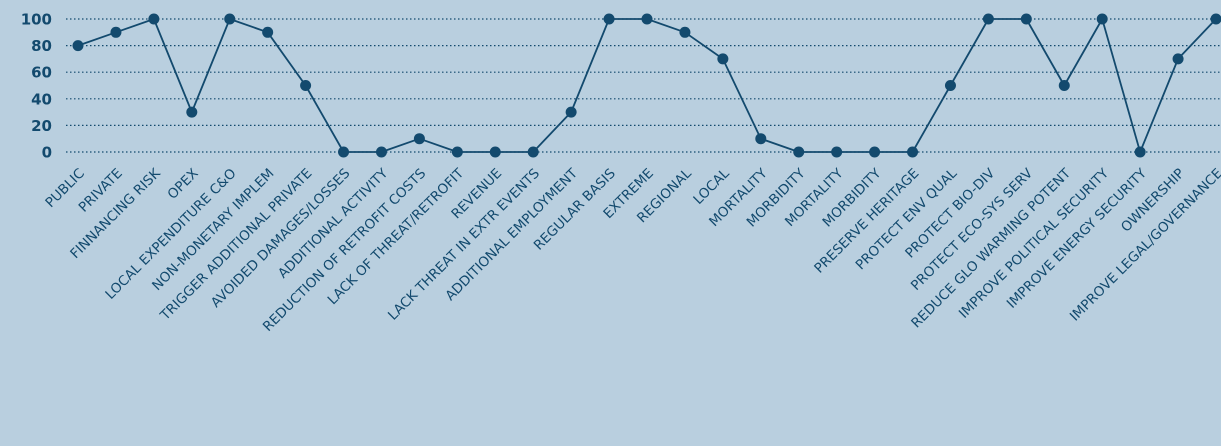 The width and height of the screenshot is (1221, 446). What do you see at coordinates (36, 20) in the screenshot?
I see `y-tick-label: 100` at bounding box center [36, 20].